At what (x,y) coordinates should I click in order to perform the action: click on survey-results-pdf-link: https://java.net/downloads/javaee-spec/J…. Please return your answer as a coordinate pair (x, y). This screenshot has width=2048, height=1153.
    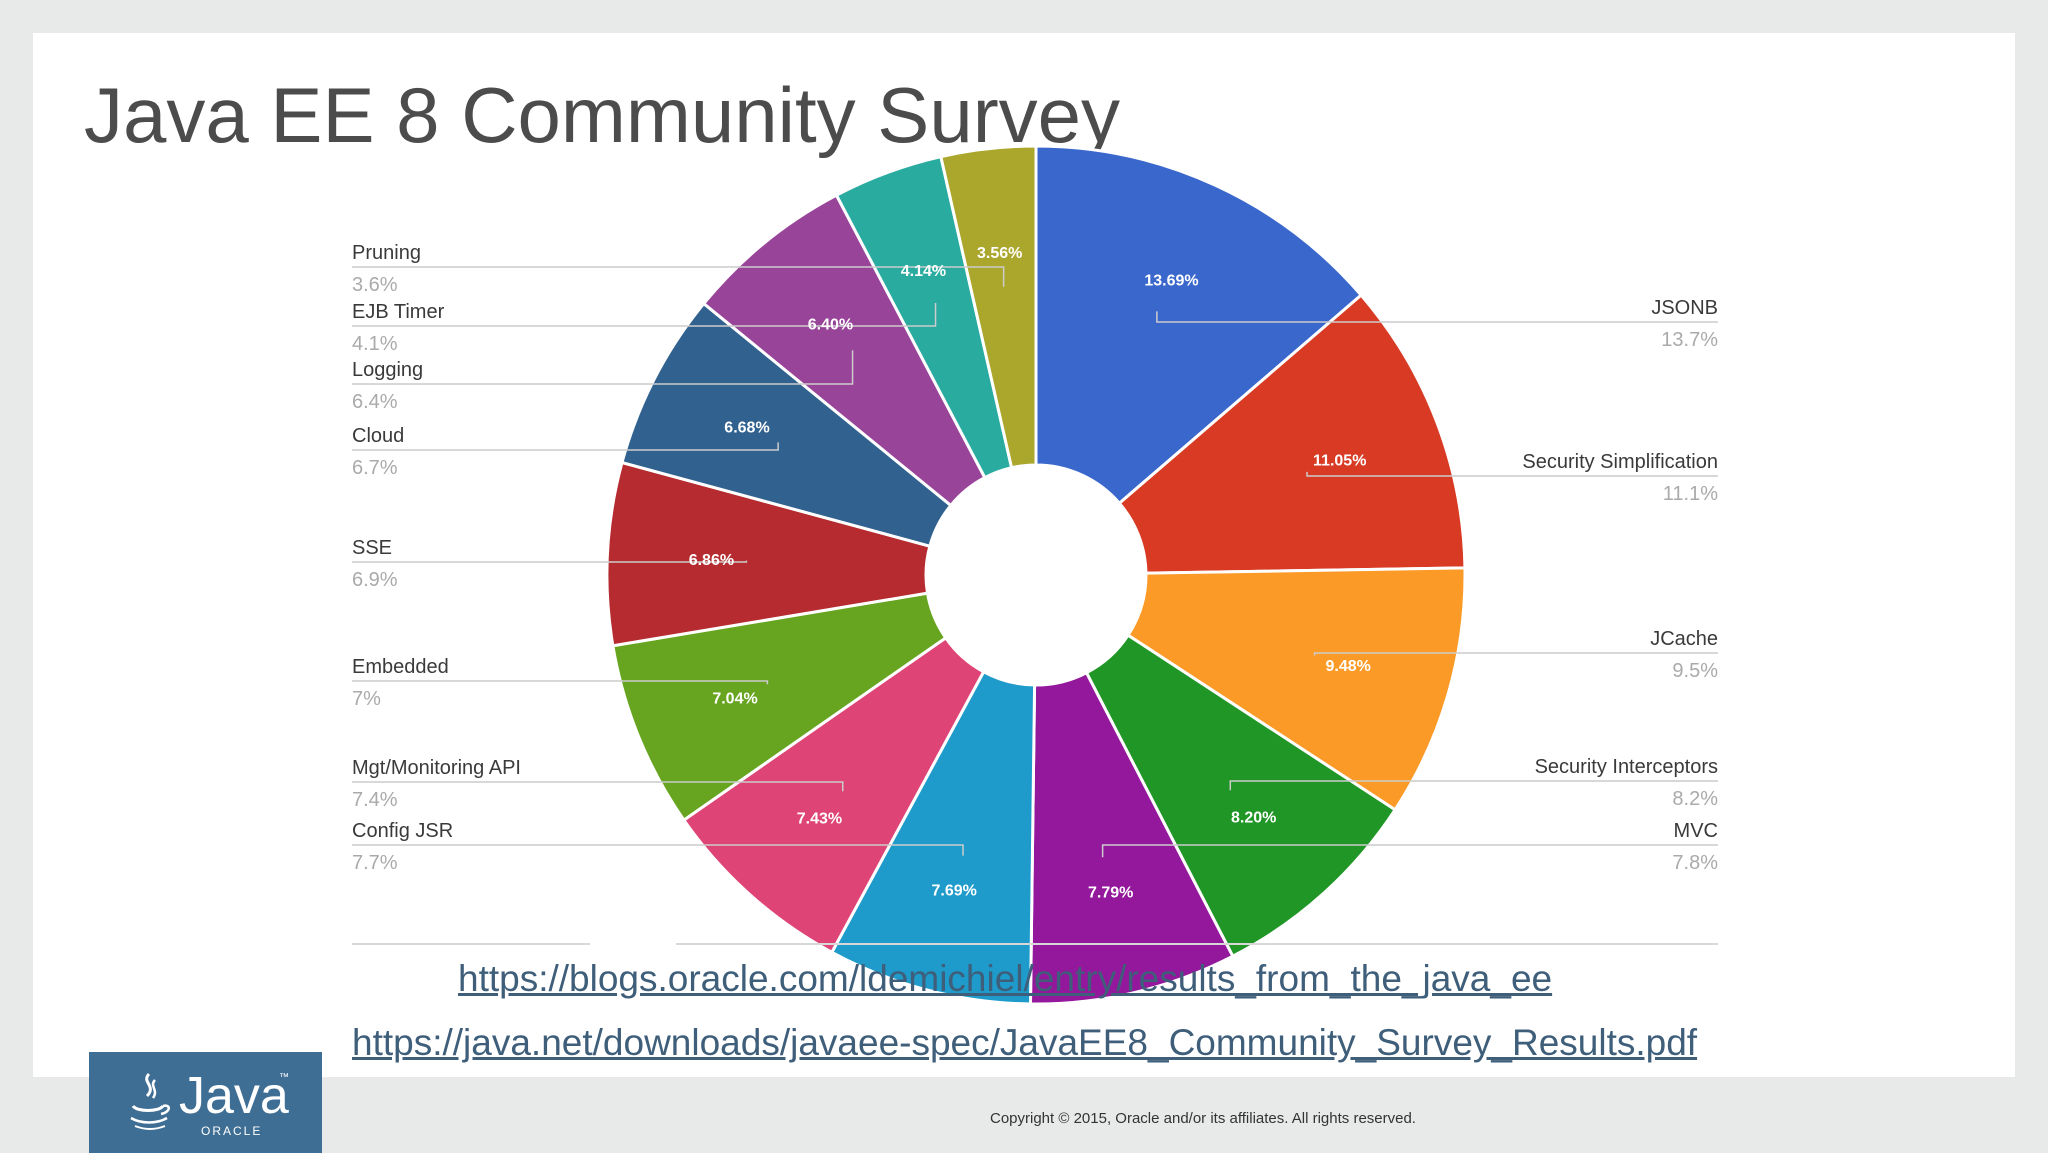
    Looking at the image, I should click on (1025, 1042).